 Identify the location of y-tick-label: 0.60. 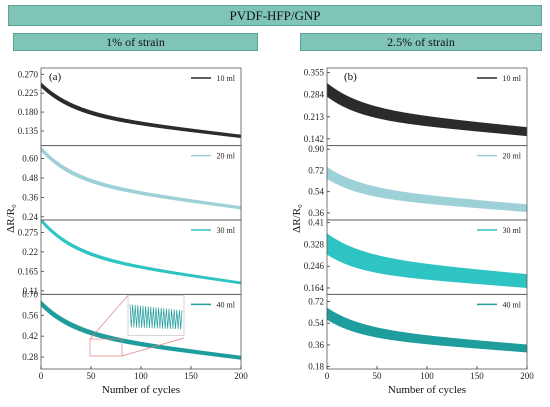
(30, 159).